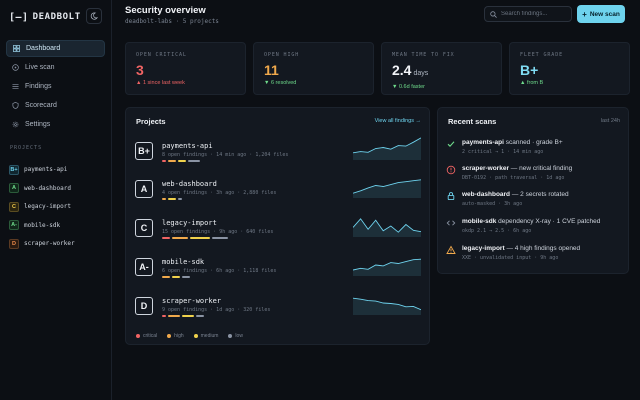 Image resolution: width=640 pixels, height=400 pixels. I want to click on lock-icon, so click(451, 196).